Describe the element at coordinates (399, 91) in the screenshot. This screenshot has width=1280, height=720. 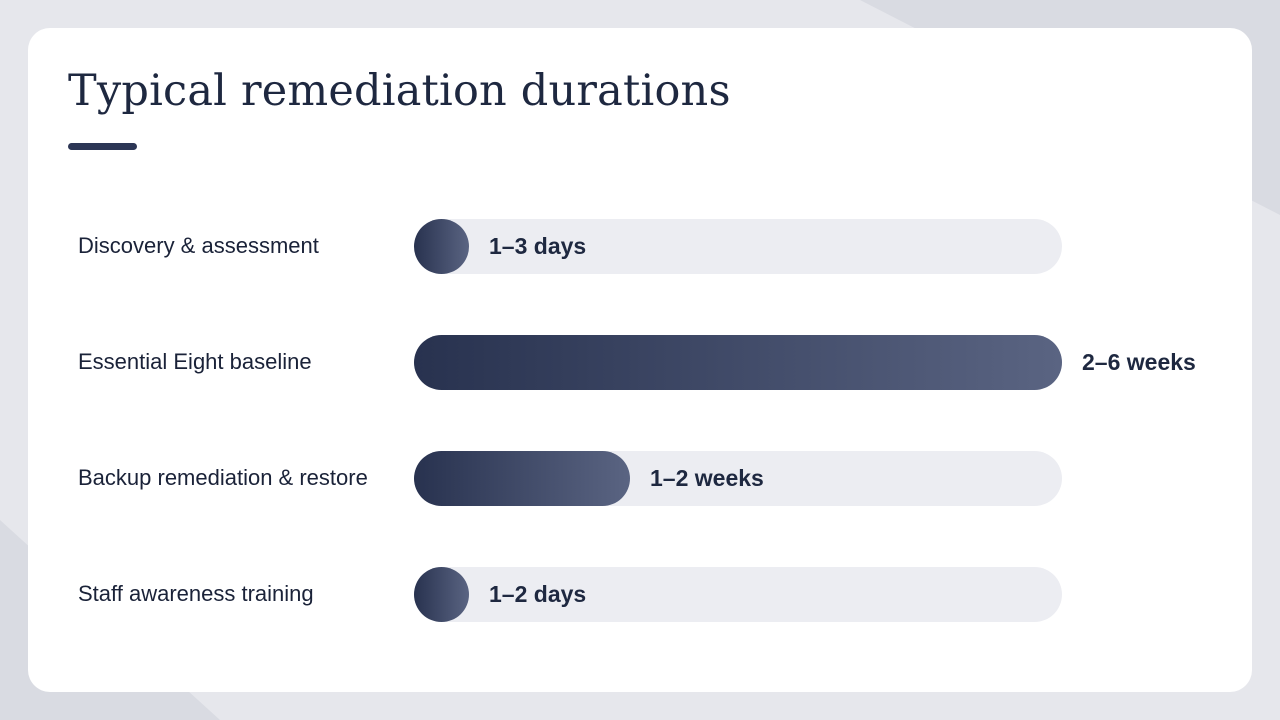
I see `chart-title: Typical remediation durations` at that location.